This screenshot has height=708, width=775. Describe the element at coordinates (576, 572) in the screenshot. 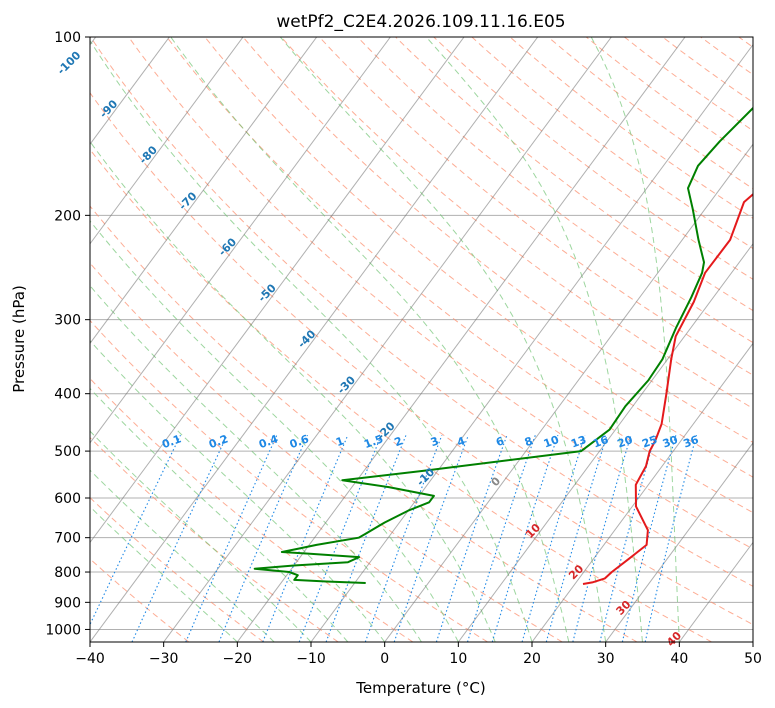

I see `isotherm-label-12: 20` at that location.